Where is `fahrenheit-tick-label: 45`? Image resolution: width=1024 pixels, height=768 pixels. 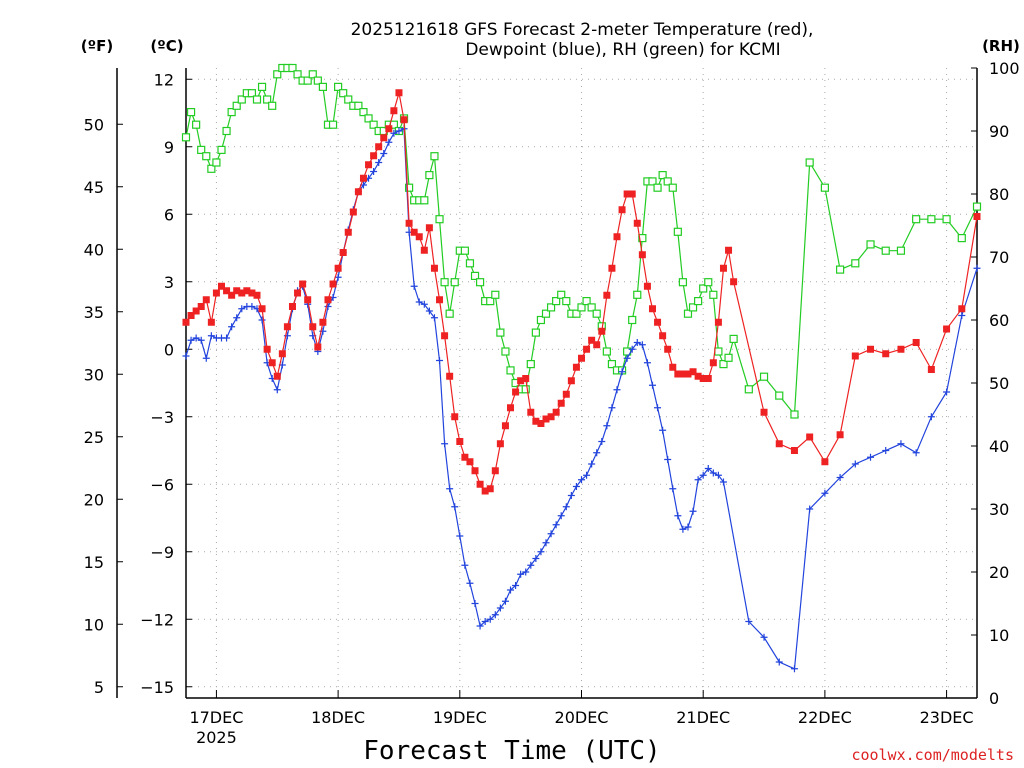 fahrenheit-tick-label: 45 is located at coordinates (94, 187).